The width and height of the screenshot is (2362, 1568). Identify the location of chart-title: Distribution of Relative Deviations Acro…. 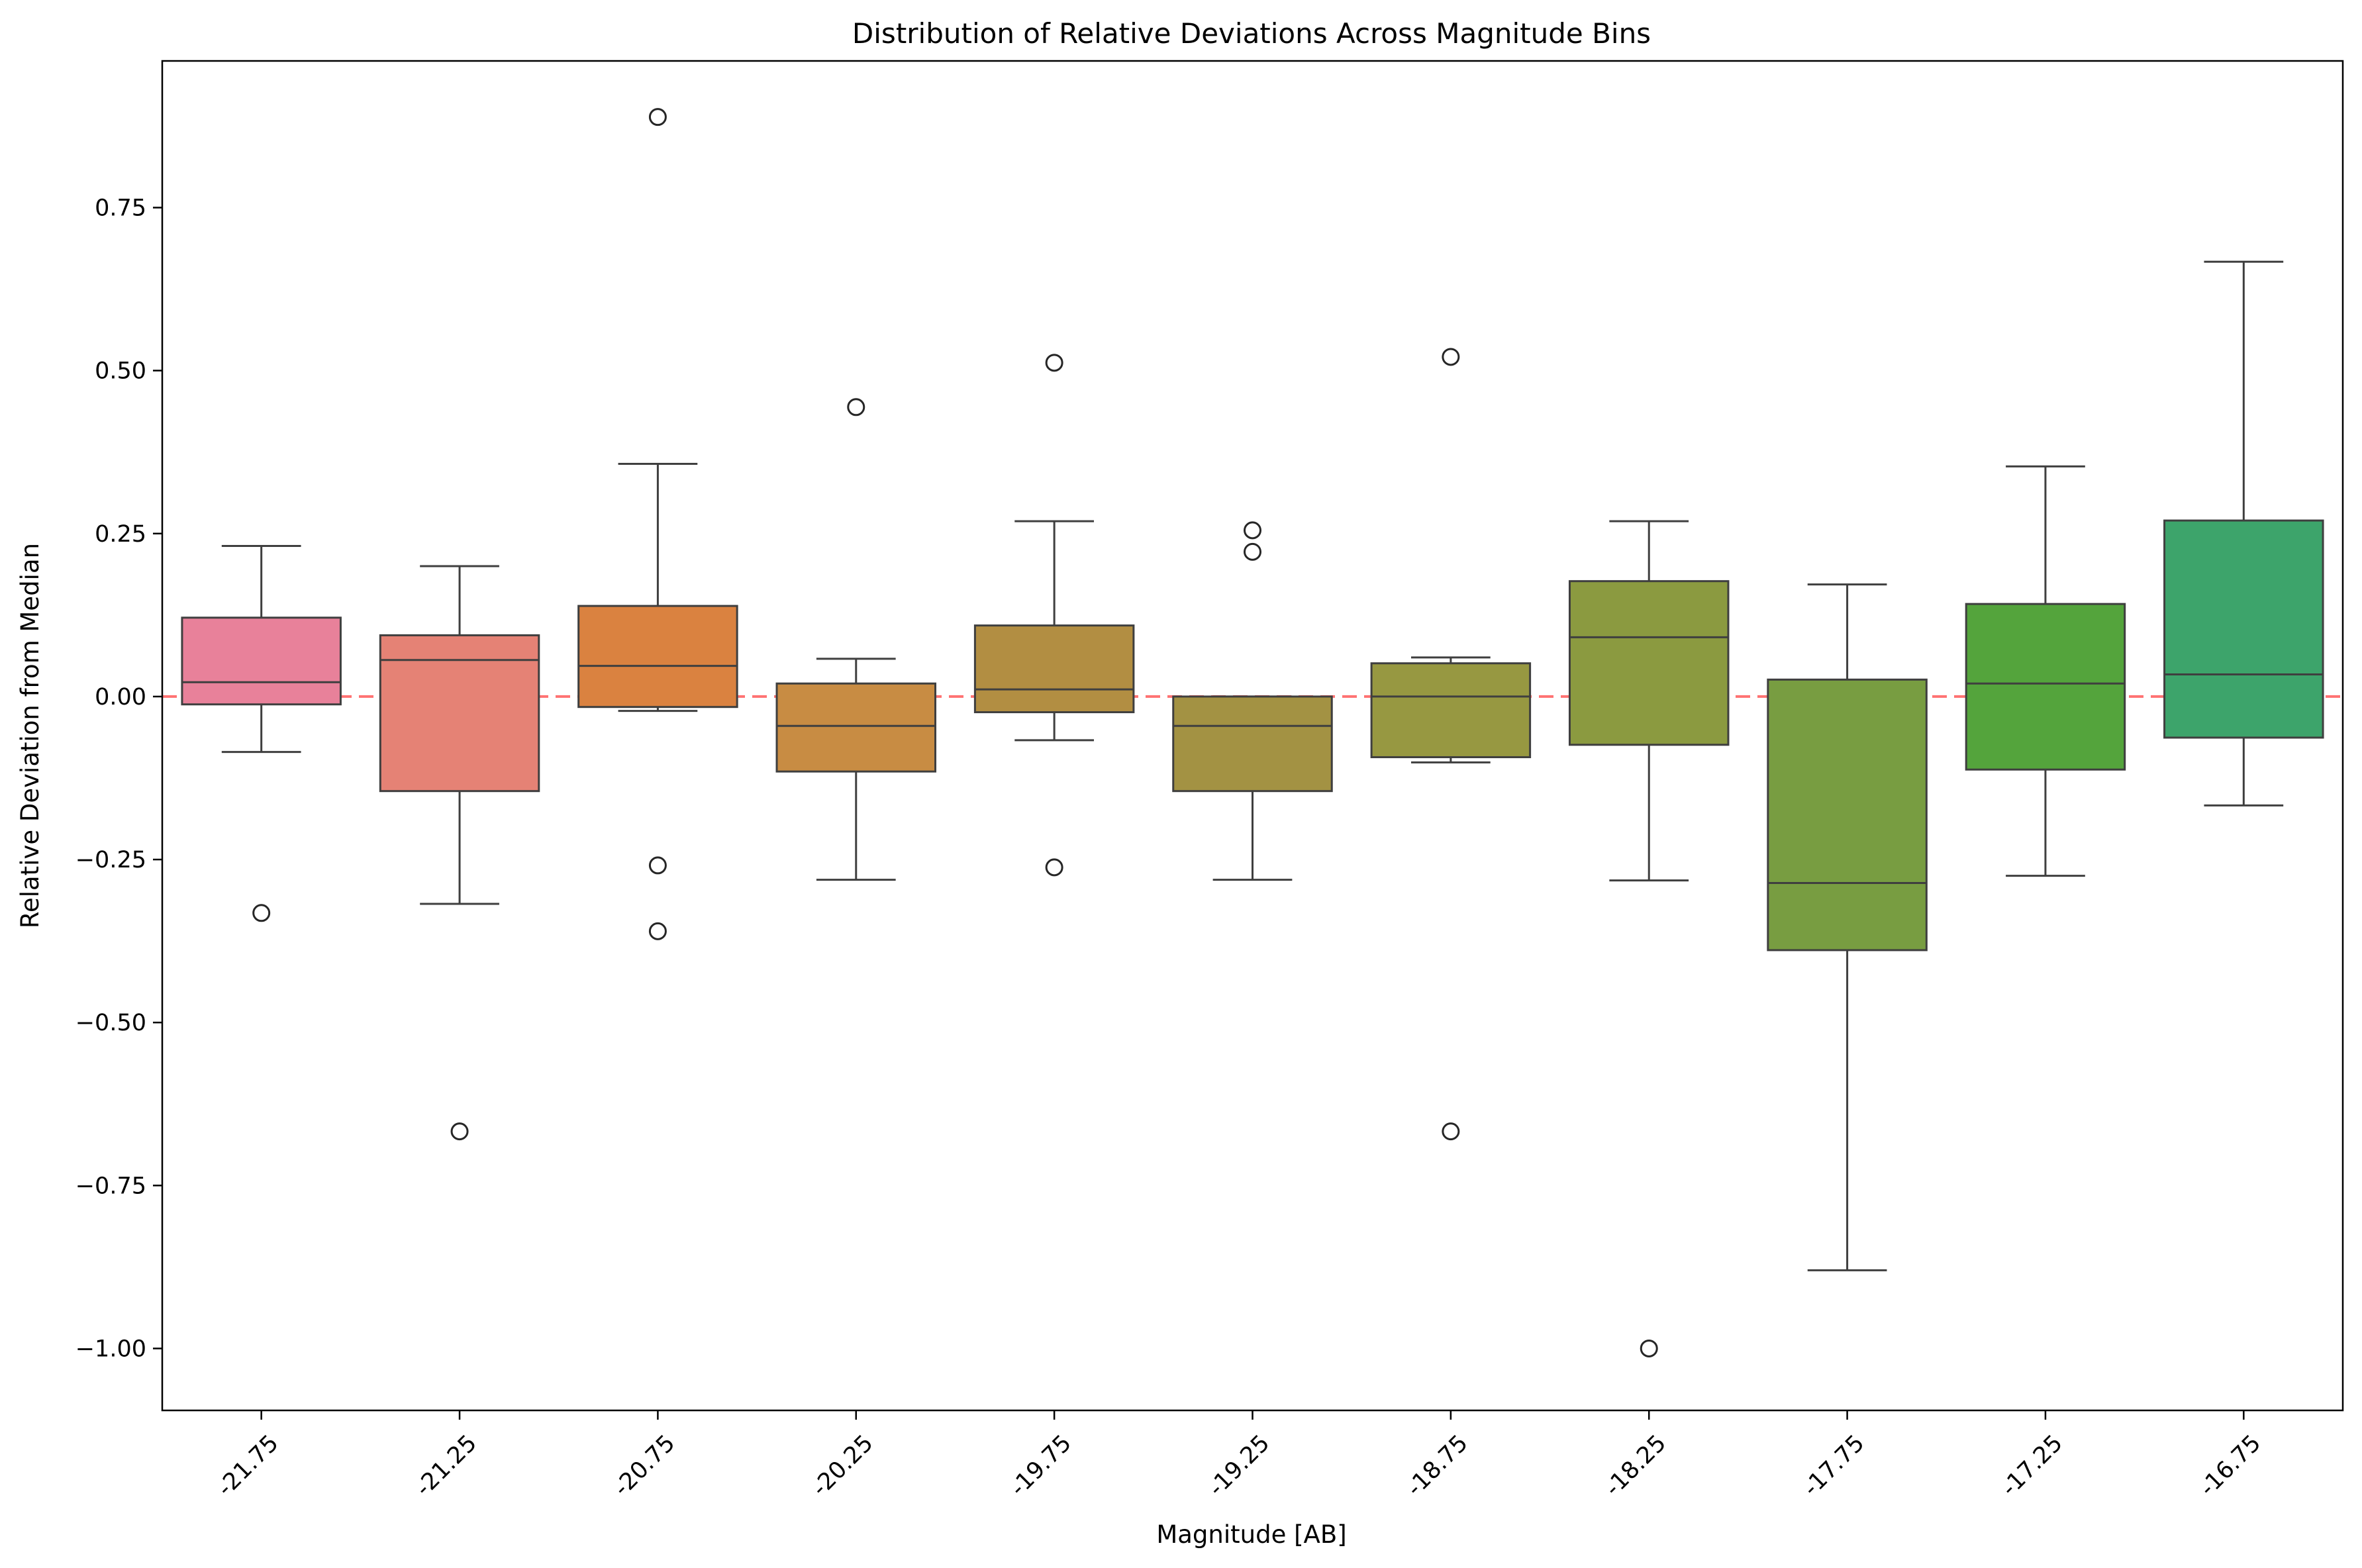
(1251, 33).